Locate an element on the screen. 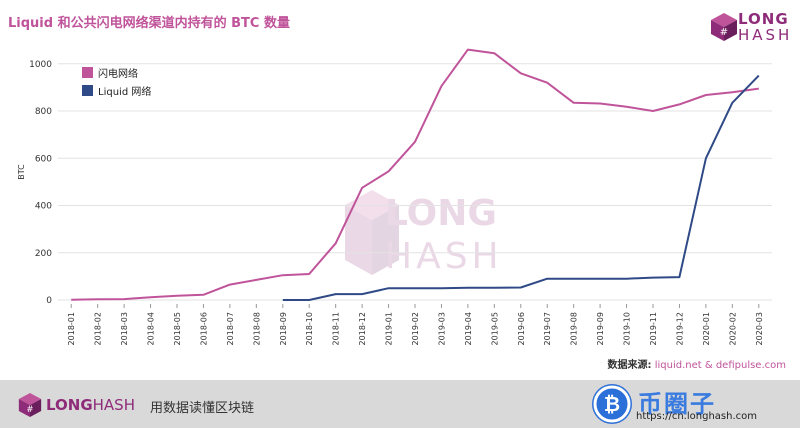 The height and width of the screenshot is (428, 800). watermark-hash: HASH is located at coordinates (444, 256).